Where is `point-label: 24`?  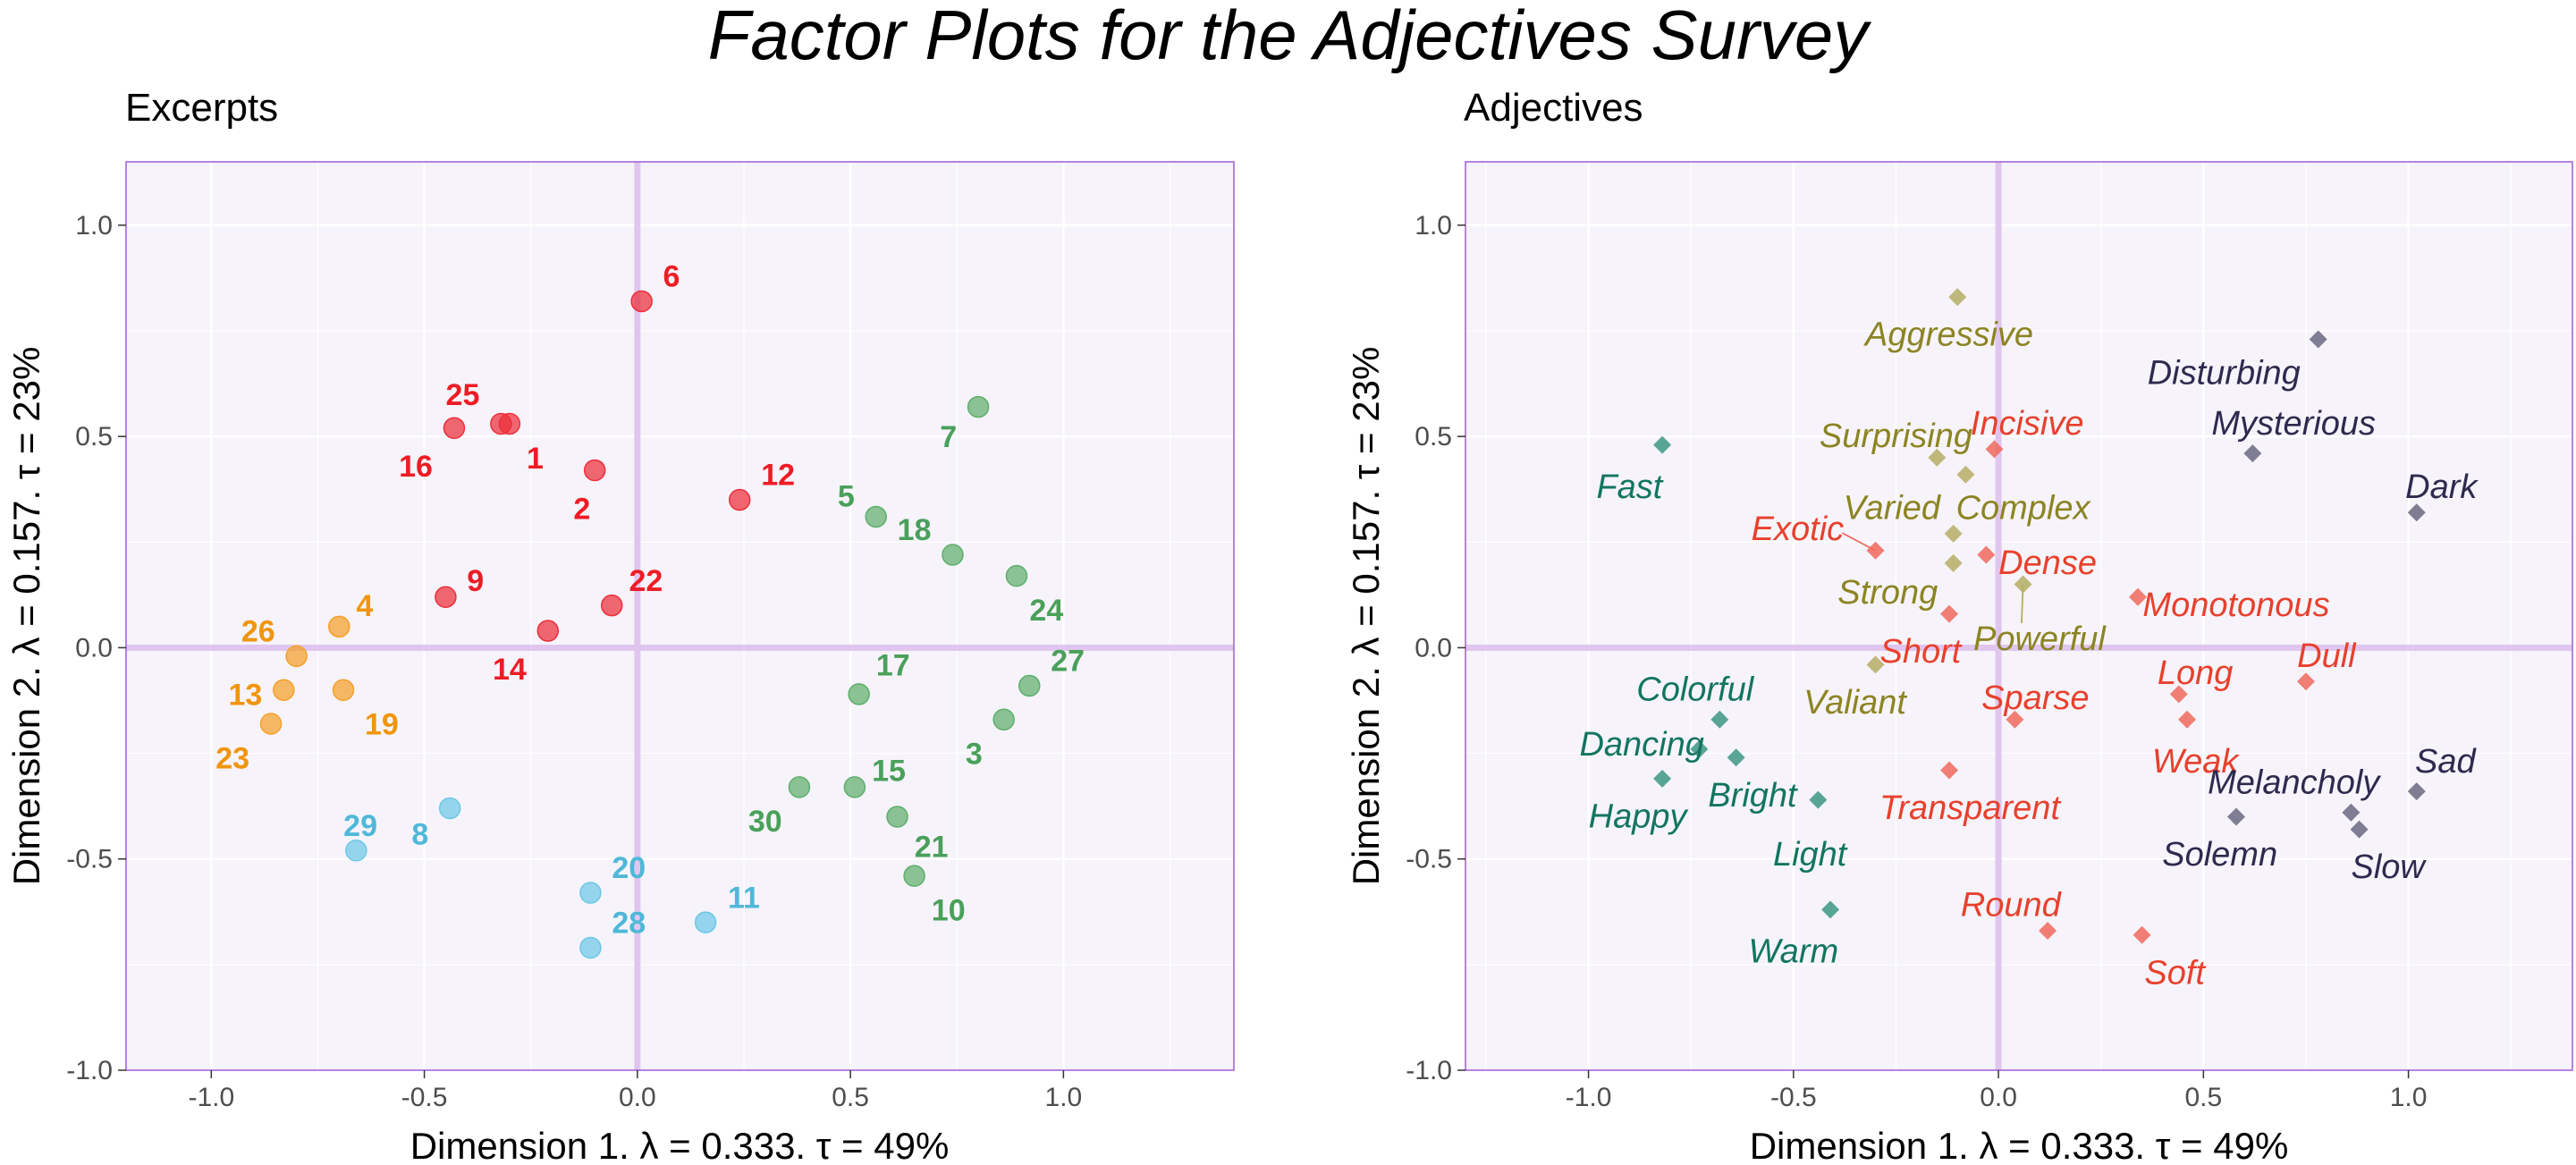
point-label: 24 is located at coordinates (1046, 611).